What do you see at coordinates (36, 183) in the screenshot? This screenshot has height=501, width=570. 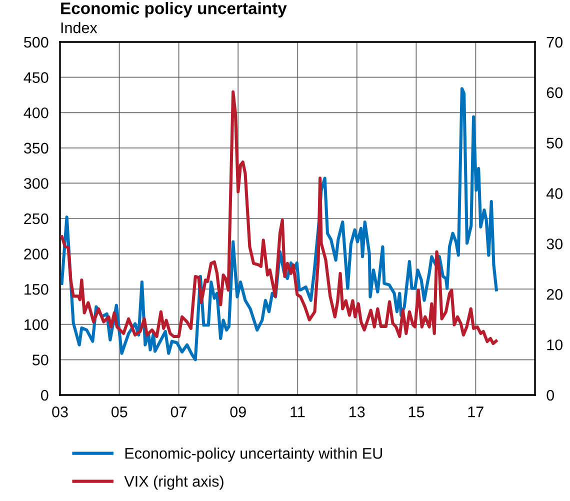 I see `y-tick-label: 300` at bounding box center [36, 183].